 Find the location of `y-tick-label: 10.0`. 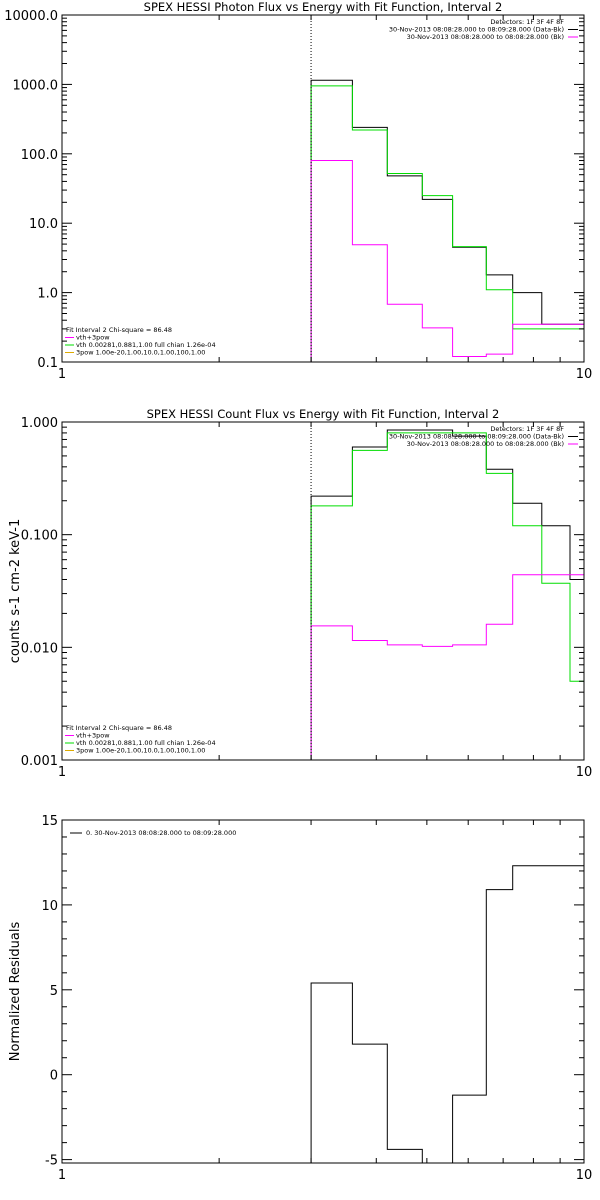

y-tick-label: 10.0 is located at coordinates (43, 224).